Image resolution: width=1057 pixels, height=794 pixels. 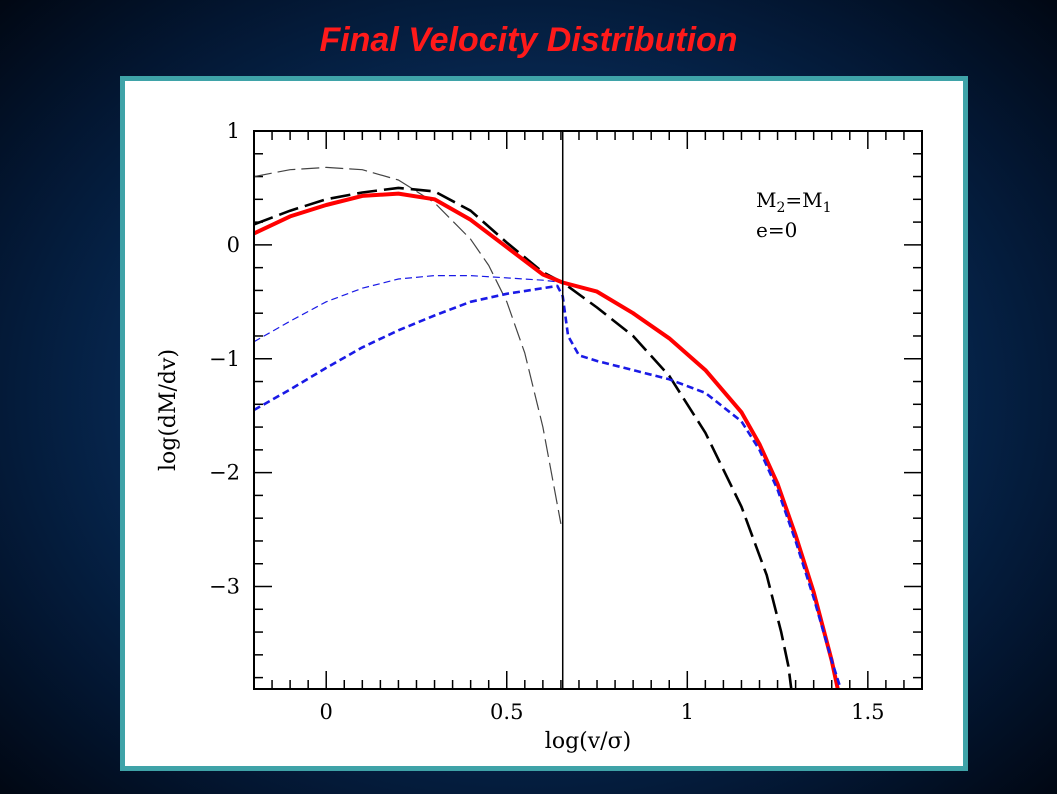 What do you see at coordinates (867, 712) in the screenshot?
I see `x-tick-label: 1.5` at bounding box center [867, 712].